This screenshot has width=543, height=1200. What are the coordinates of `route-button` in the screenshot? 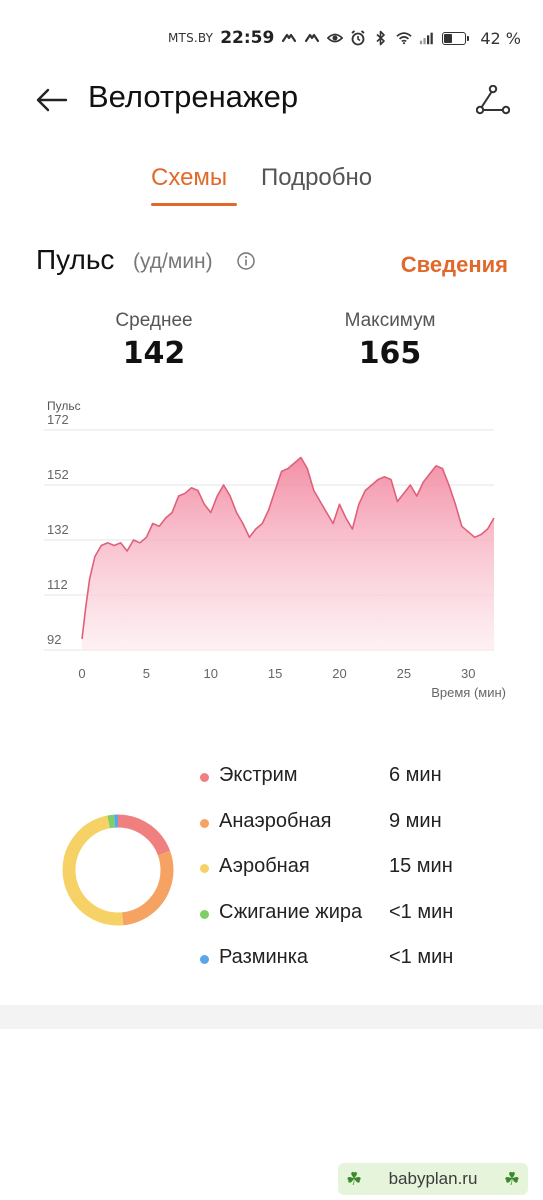 It's located at (493, 100).